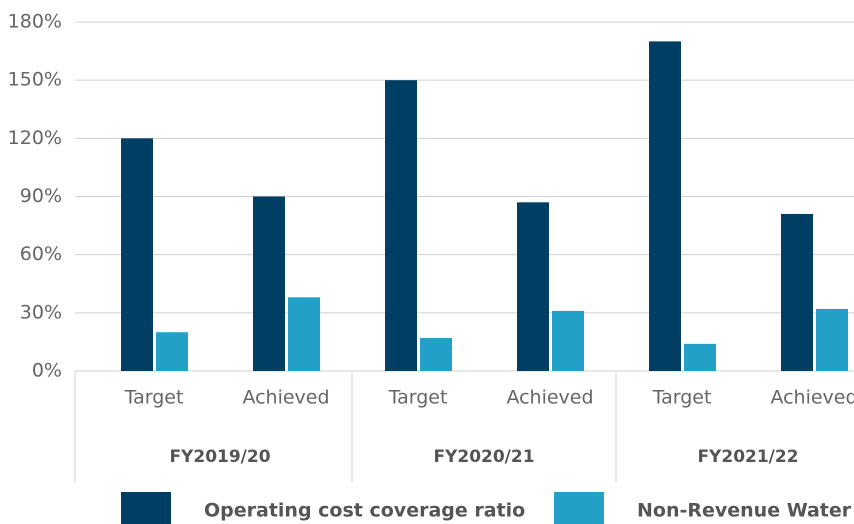 This screenshot has height=524, width=854. Describe the element at coordinates (35, 138) in the screenshot. I see `y-tick-label: 120%` at that location.